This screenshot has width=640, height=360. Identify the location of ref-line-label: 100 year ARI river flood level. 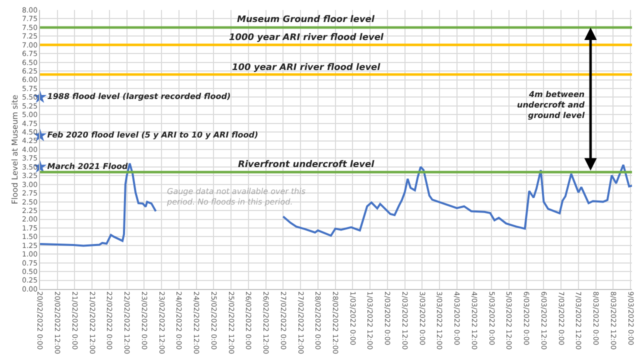
(307, 68).